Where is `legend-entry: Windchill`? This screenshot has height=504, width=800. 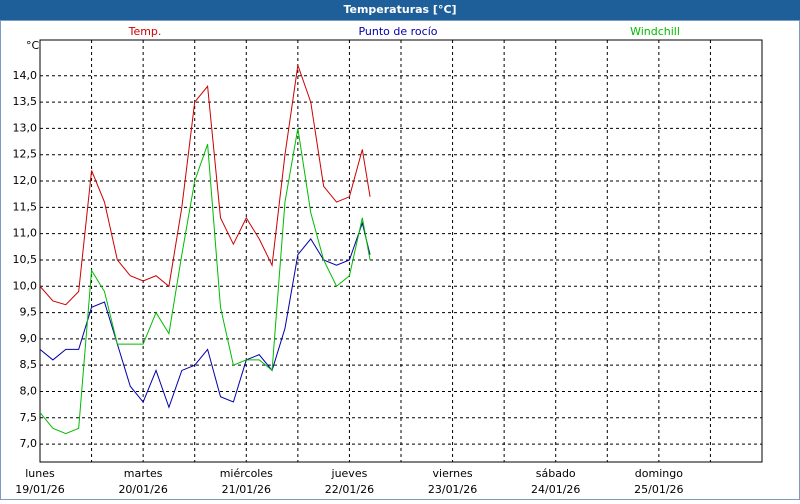 legend-entry: Windchill is located at coordinates (655, 31).